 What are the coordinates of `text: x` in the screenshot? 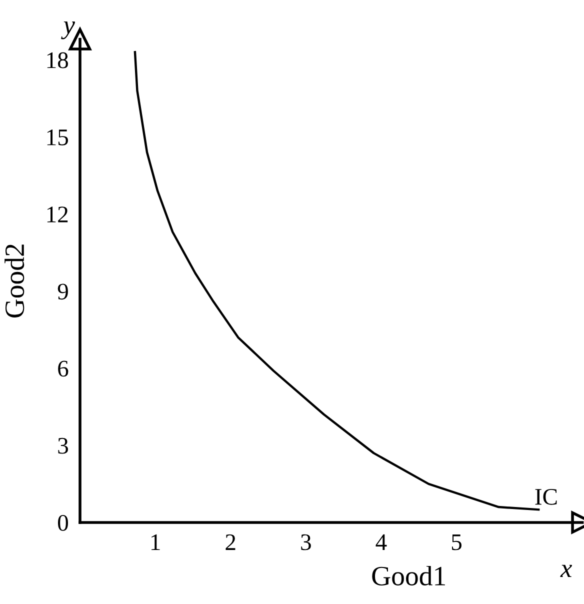 It's located at (566, 571).